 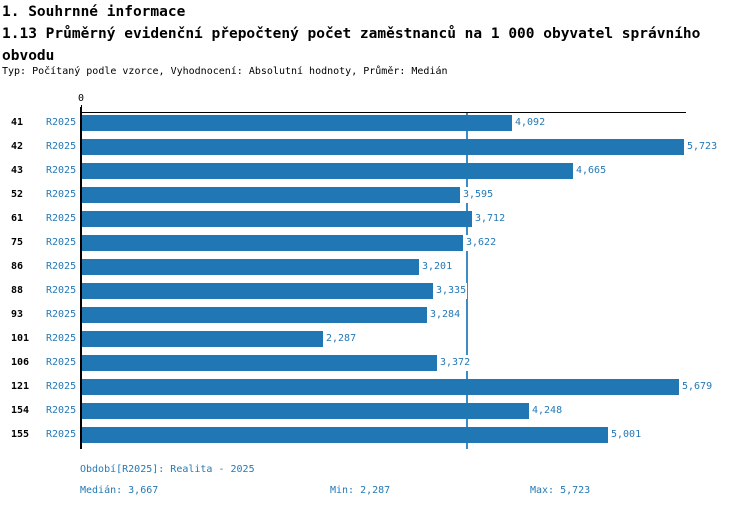 I want to click on y-axis-line, so click(x=81, y=278).